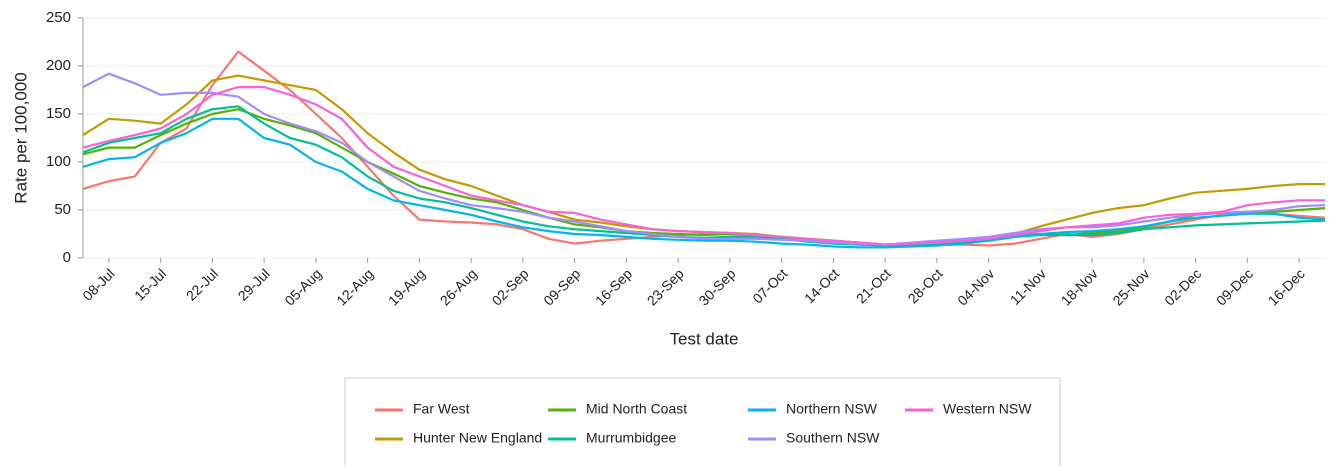  Describe the element at coordinates (20, 137) in the screenshot. I see `y-axis-title: Rate per 100,000` at that location.